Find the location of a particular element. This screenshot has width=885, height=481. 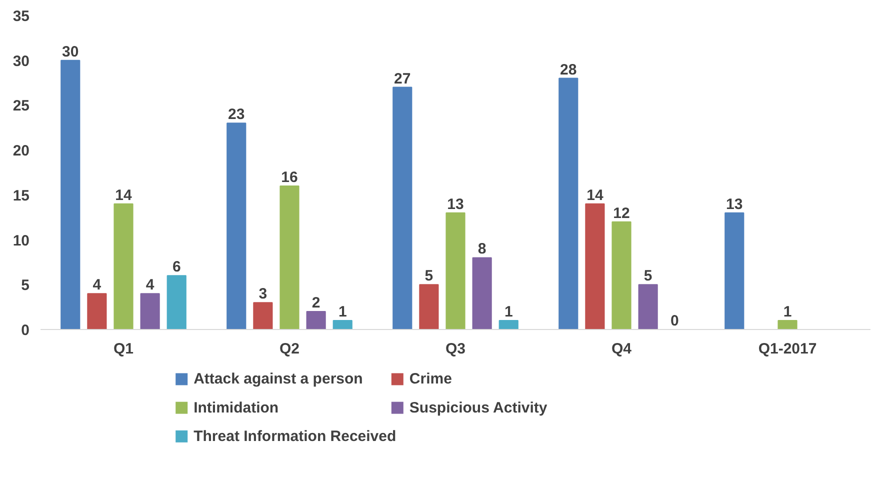

data-label: 28 is located at coordinates (568, 69).